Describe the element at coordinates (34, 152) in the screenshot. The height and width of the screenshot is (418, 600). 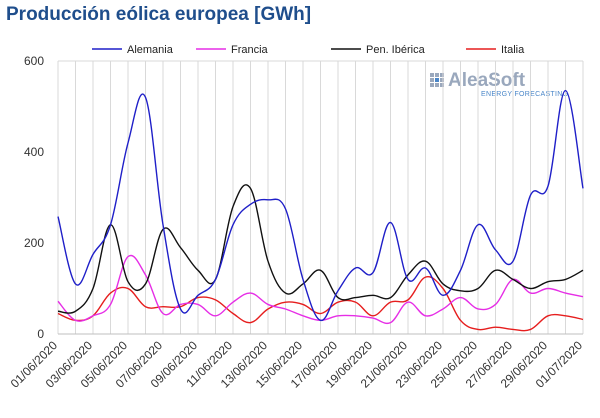
I see `y-tick-label: 400` at that location.